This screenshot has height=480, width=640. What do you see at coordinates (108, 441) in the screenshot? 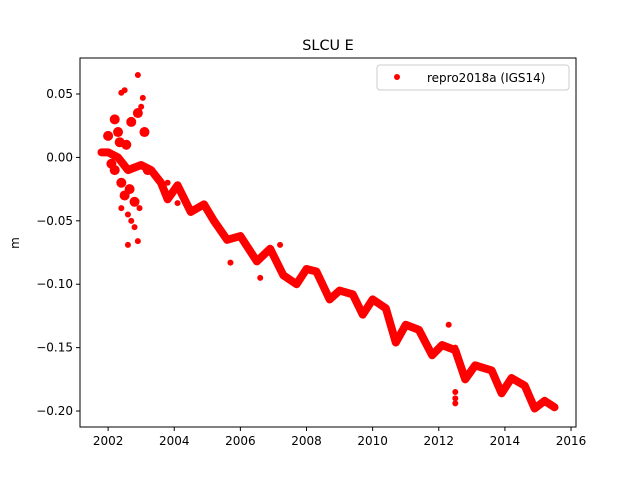
I see `x-tick-label: 2002` at bounding box center [108, 441].